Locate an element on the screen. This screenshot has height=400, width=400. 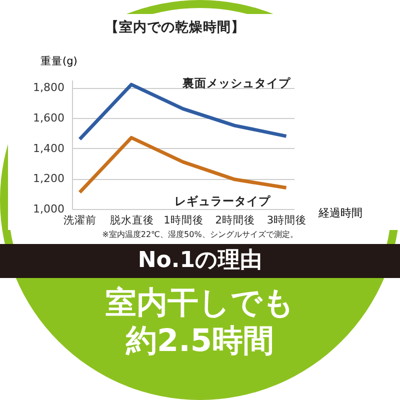
text: 室内干しでも約2.5時間 is located at coordinates (200, 322).